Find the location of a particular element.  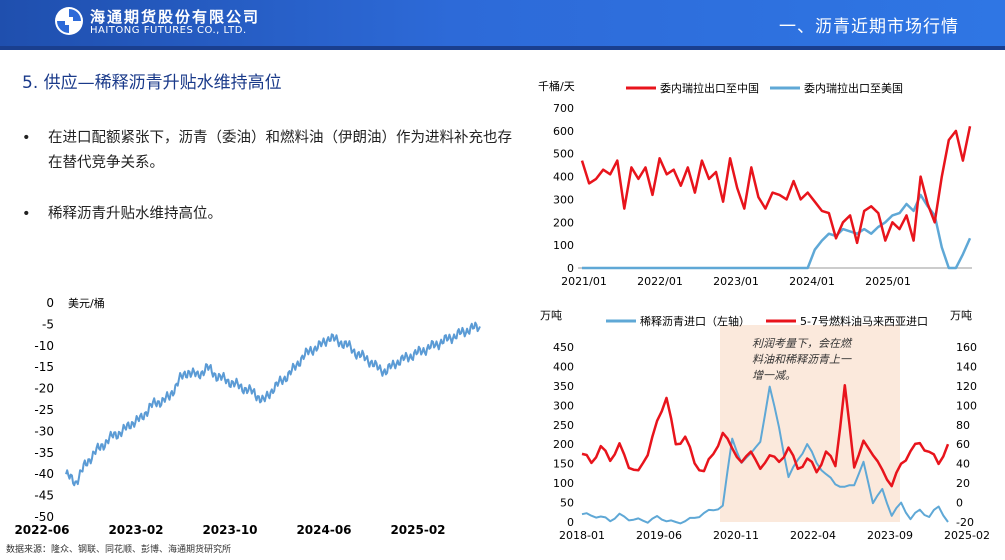

x-tick-label: 2024/01 is located at coordinates (812, 281).